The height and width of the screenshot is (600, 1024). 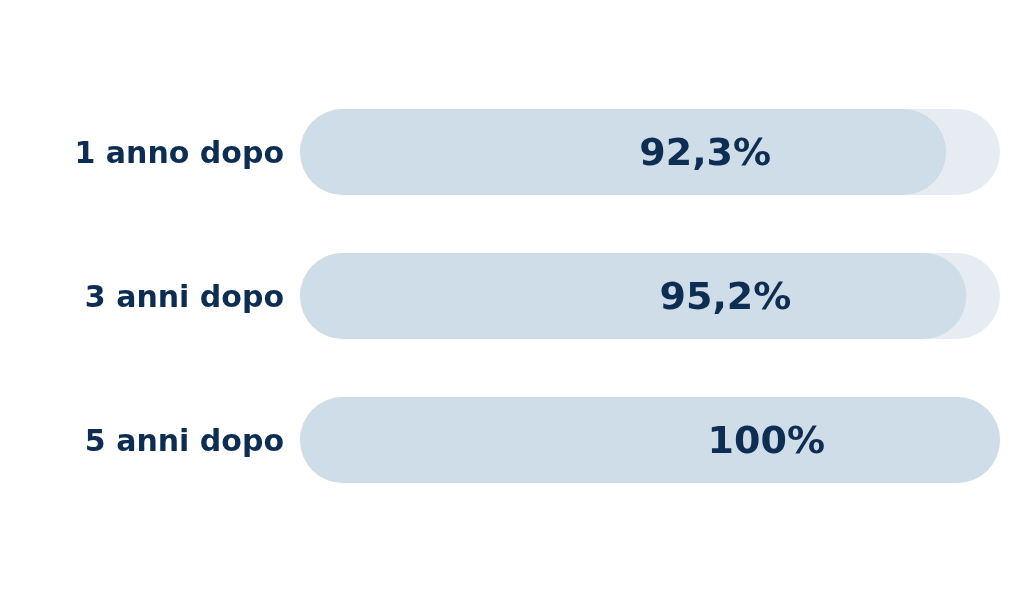 What do you see at coordinates (725, 296) in the screenshot?
I see `data-label: 95,2%` at bounding box center [725, 296].